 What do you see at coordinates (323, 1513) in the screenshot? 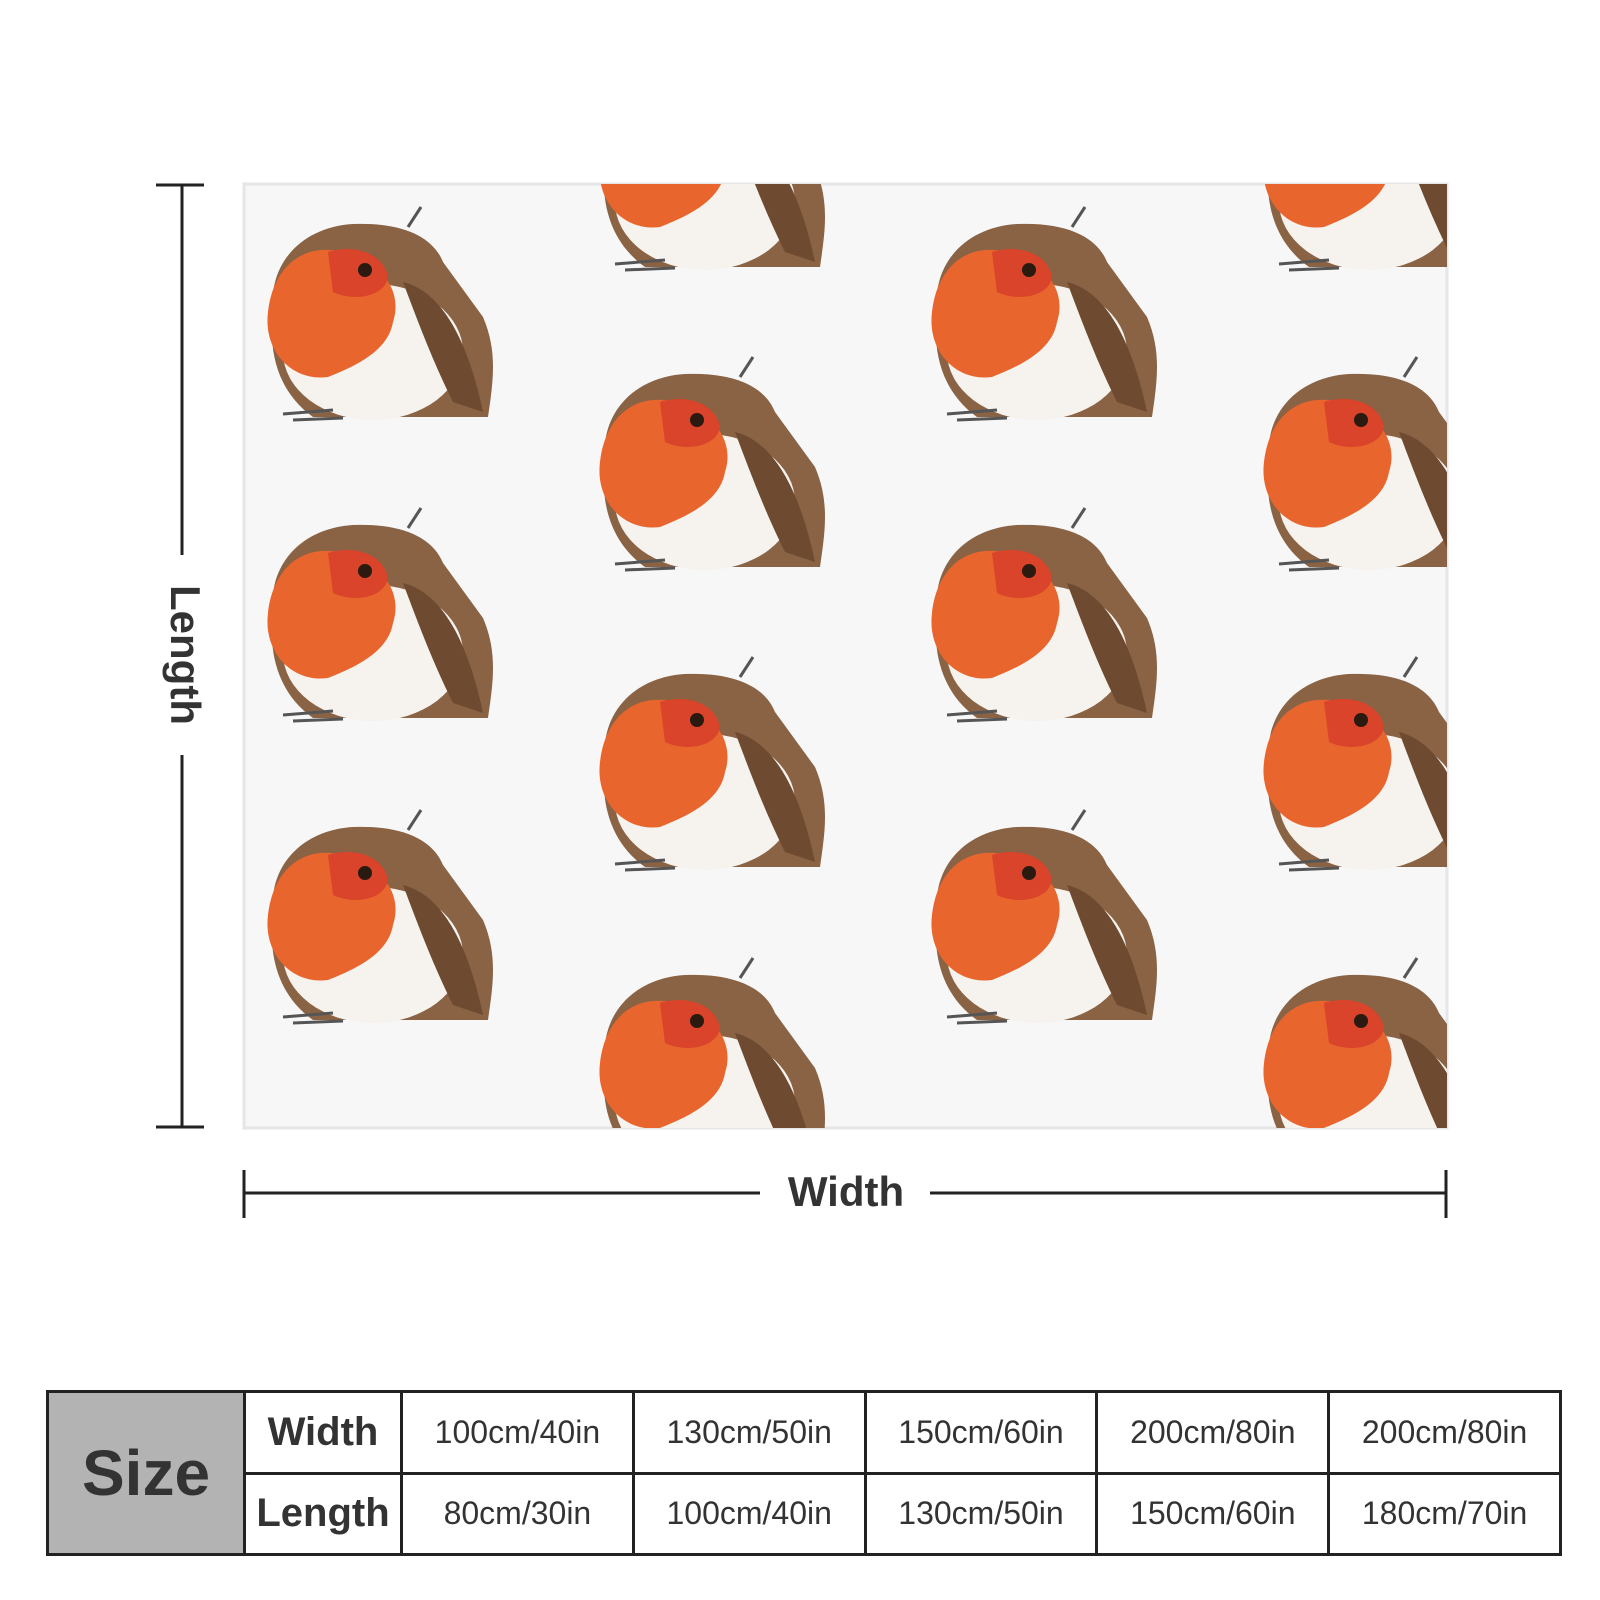
I see `row-label: Length` at bounding box center [323, 1513].